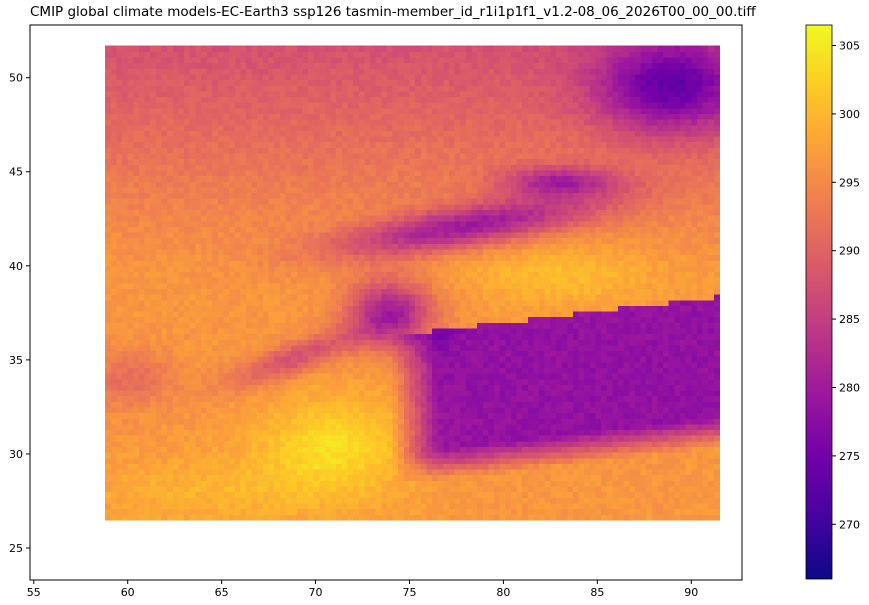 Image resolution: width=869 pixels, height=605 pixels. What do you see at coordinates (597, 592) in the screenshot?
I see `x-tick-label: 85` at bounding box center [597, 592].